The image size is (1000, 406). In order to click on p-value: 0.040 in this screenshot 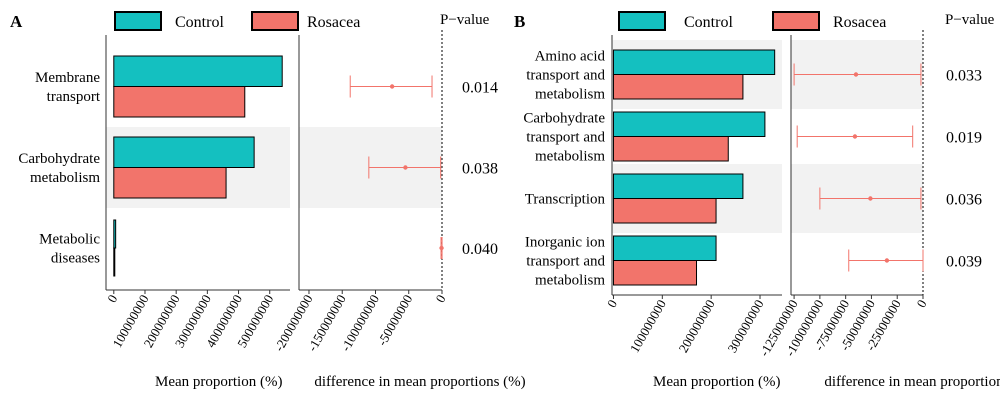, I will do `click(480, 249)`.